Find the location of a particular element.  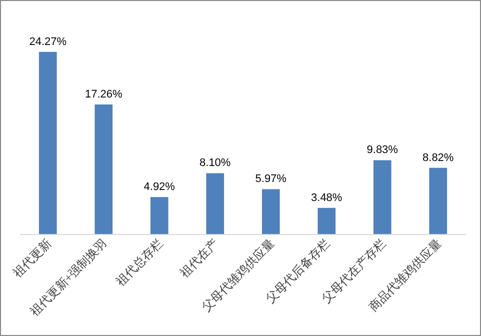

x-tick-label: 祖代总存栏 is located at coordinates (139, 262).